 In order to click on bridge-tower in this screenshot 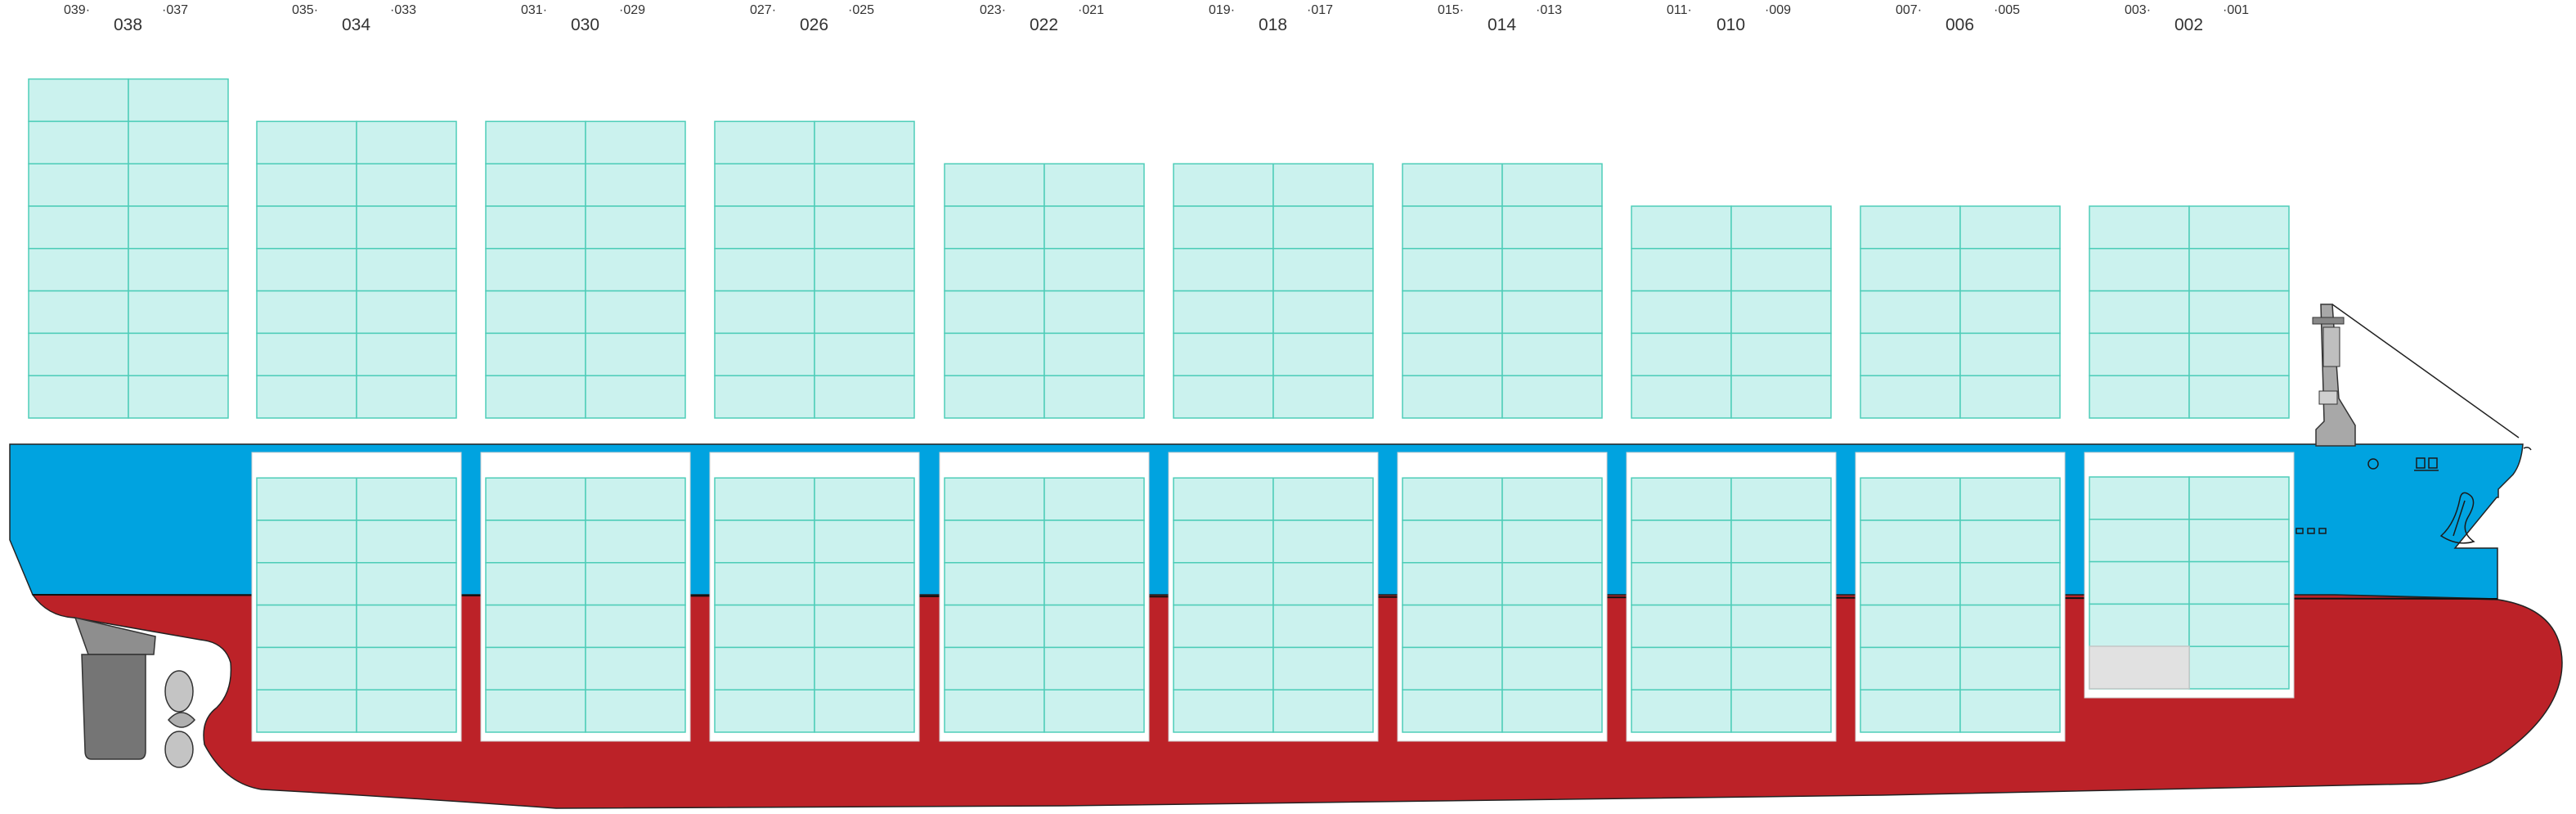, I will do `click(2335, 375)`.